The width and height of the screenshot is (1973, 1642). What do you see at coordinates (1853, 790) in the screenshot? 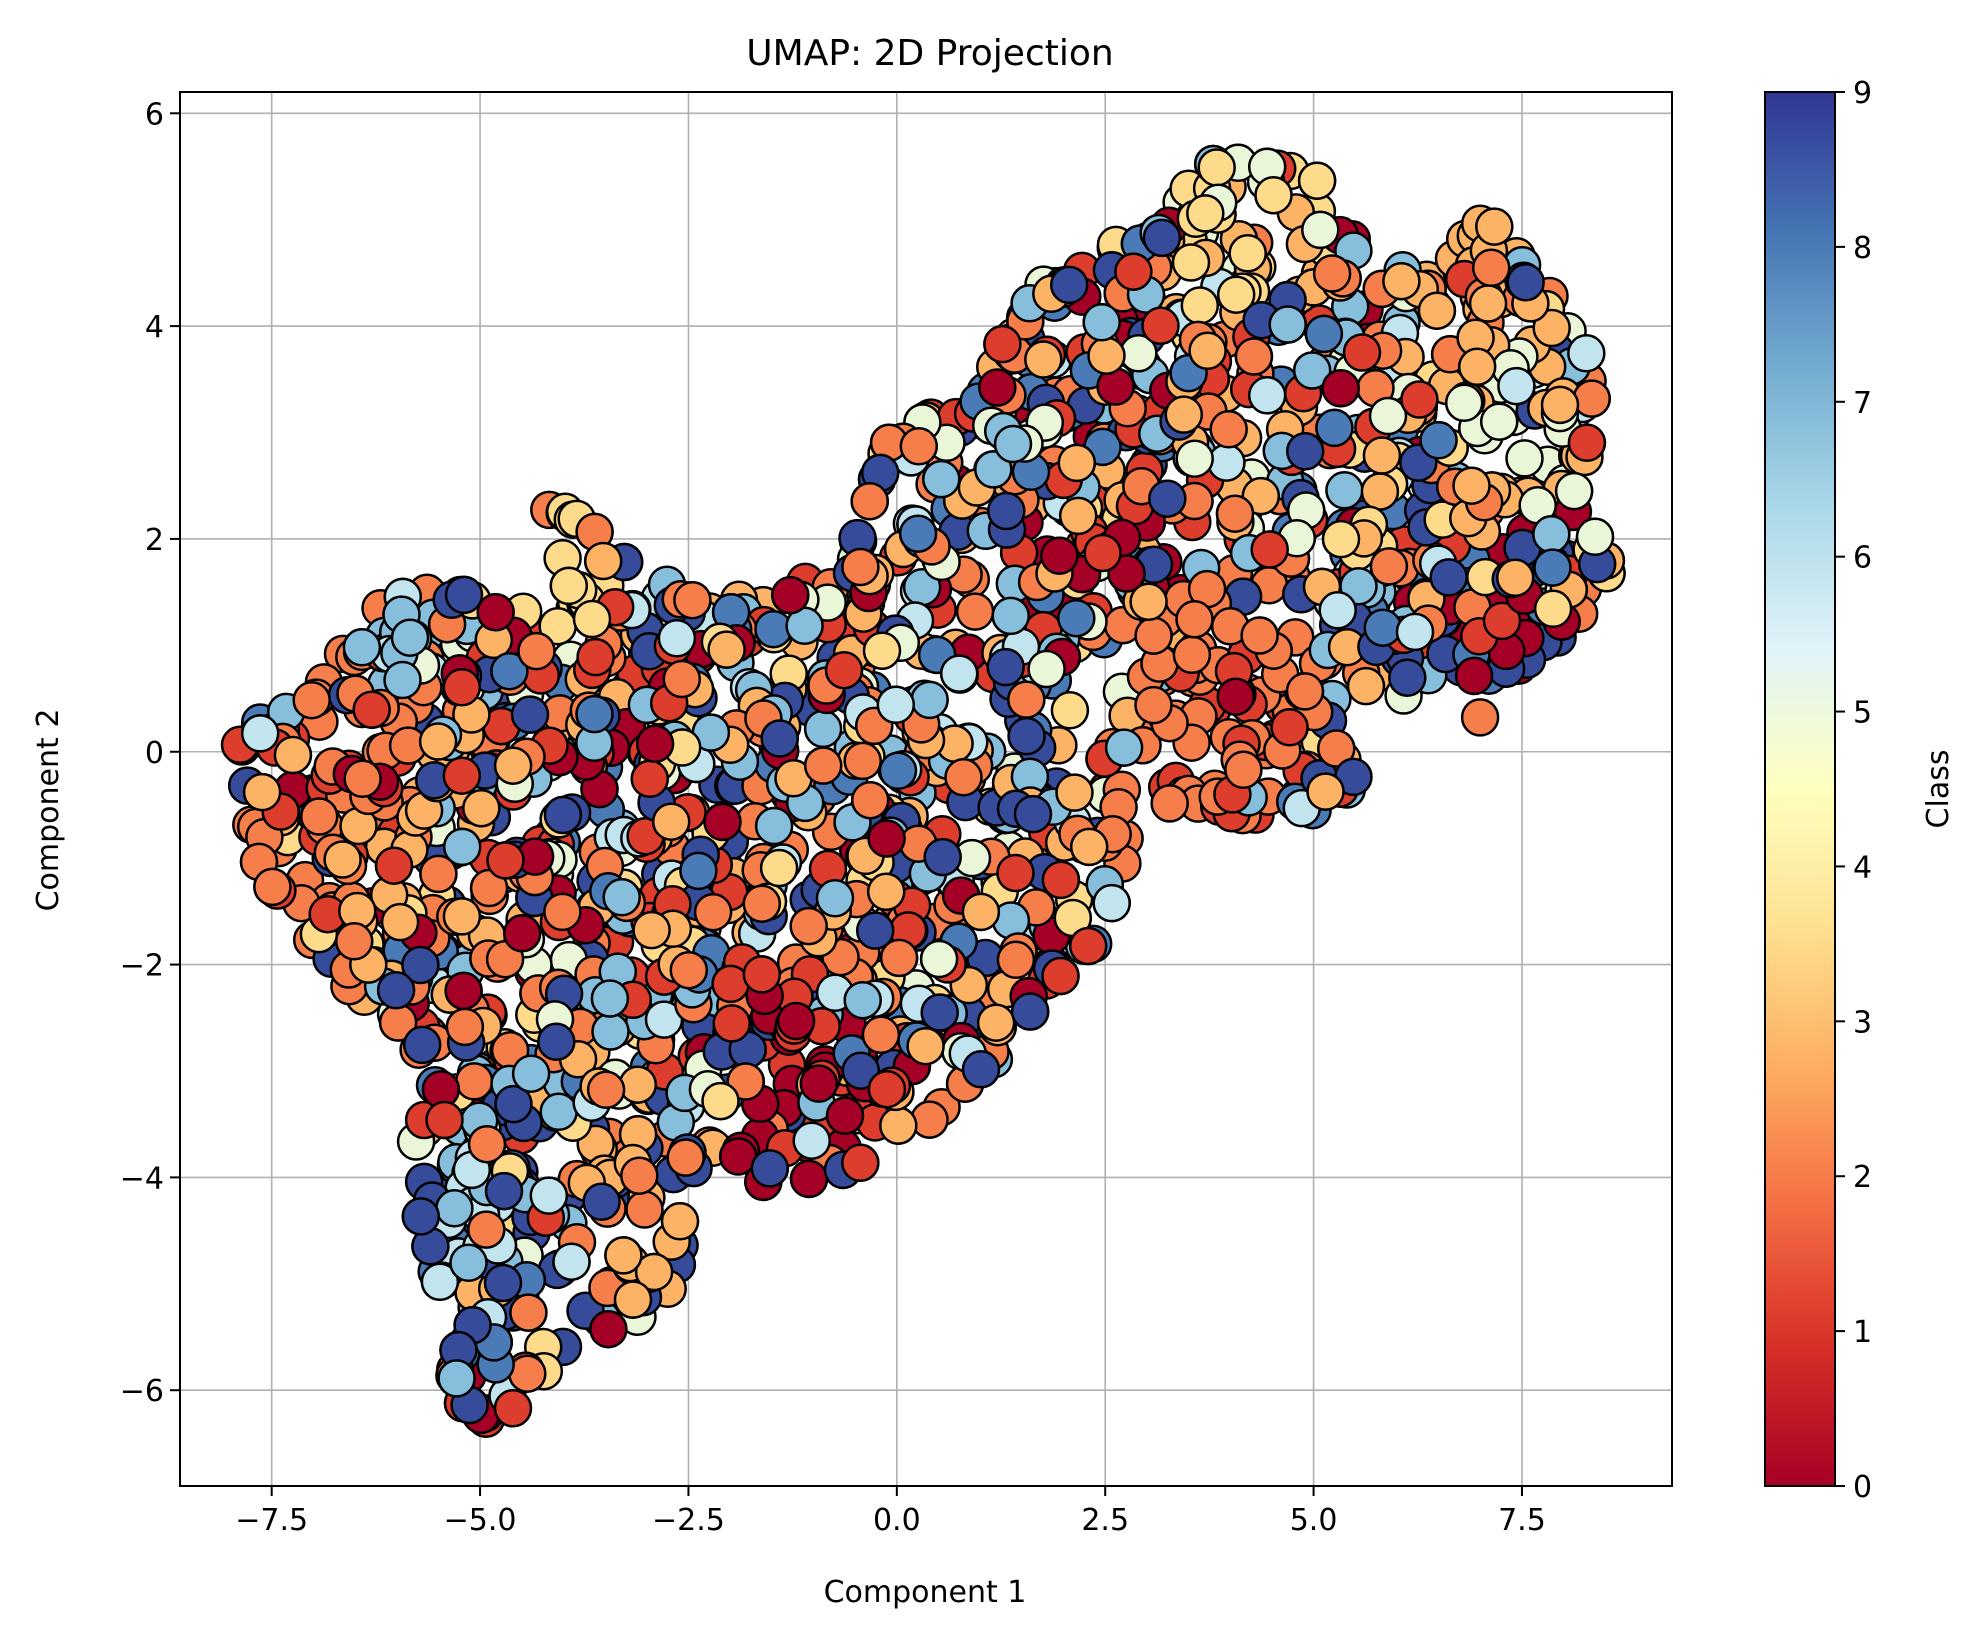
I see `colorbar-ticks: 0 1 2 3 4 5 6 7 8 9` at bounding box center [1853, 790].